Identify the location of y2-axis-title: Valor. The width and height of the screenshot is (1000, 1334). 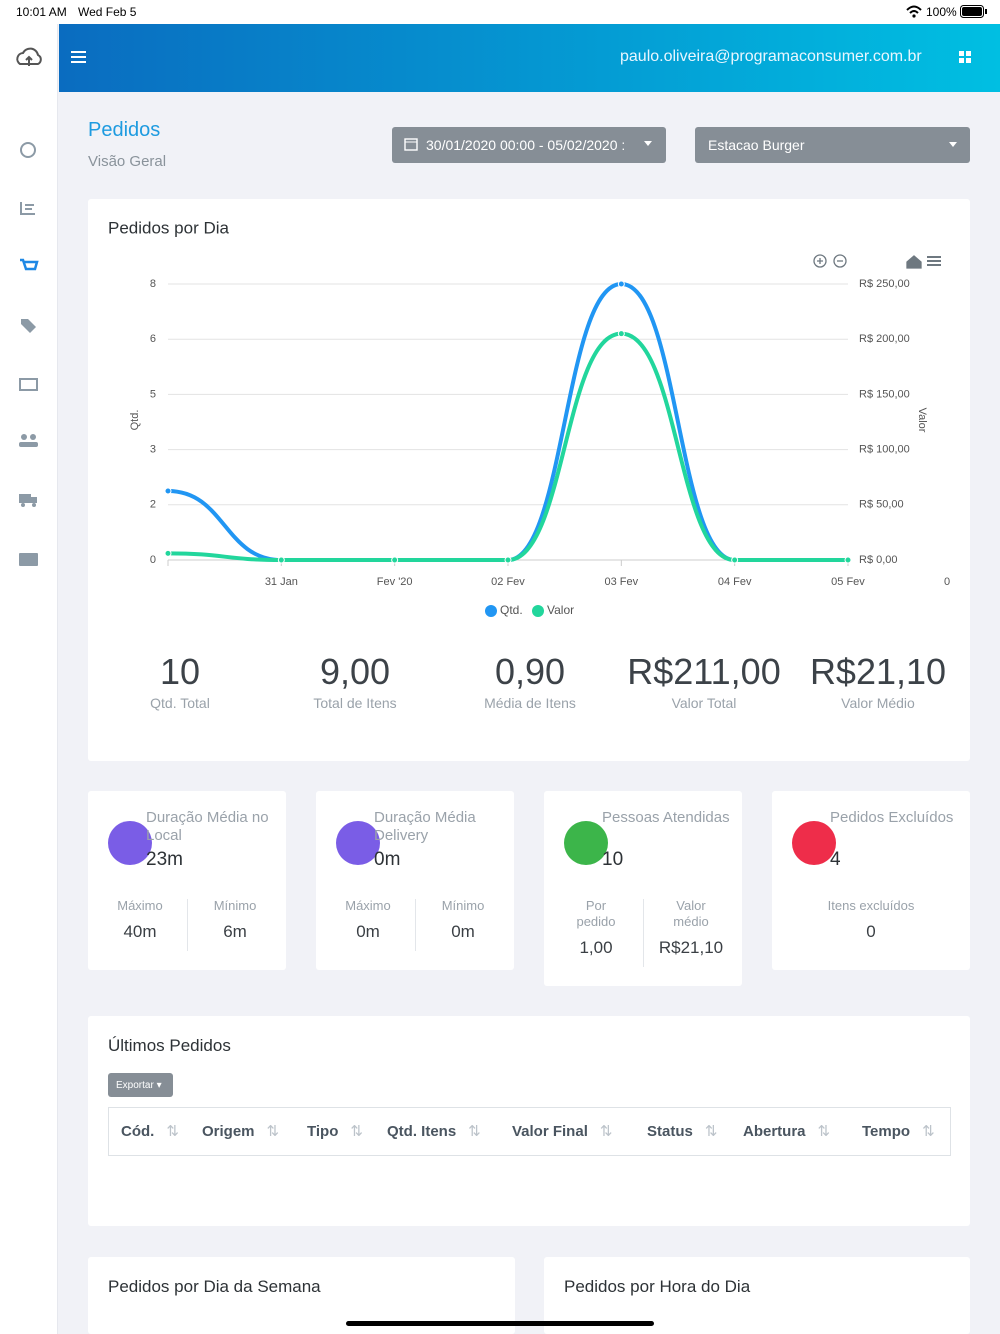
(922, 420).